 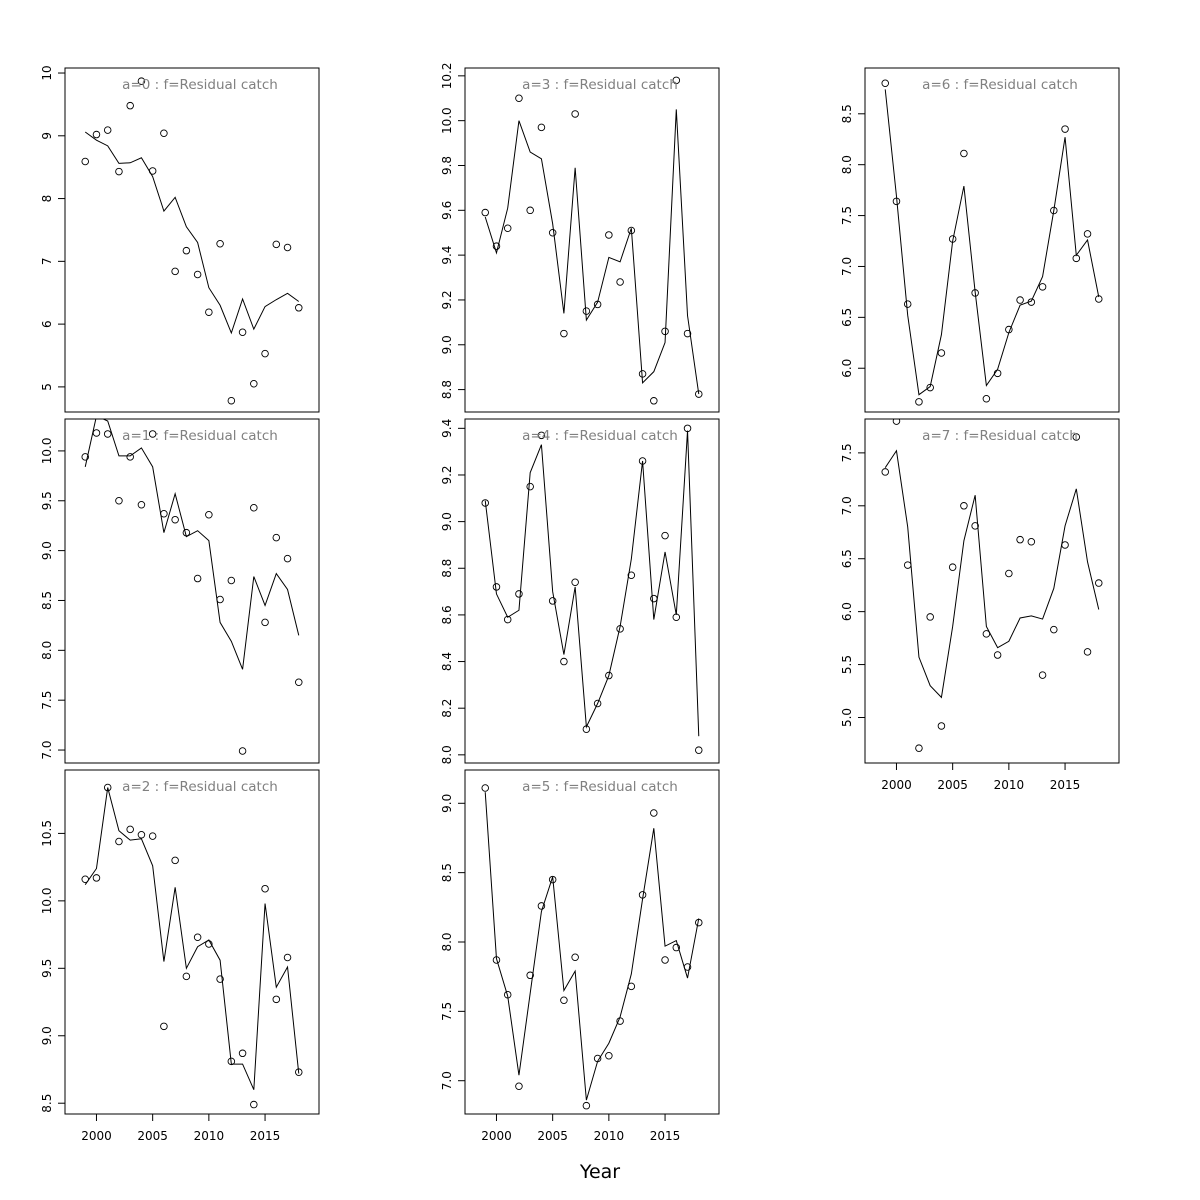 What do you see at coordinates (200, 787) in the screenshot?
I see `panel-title: a=2 : f=Residual catch` at bounding box center [200, 787].